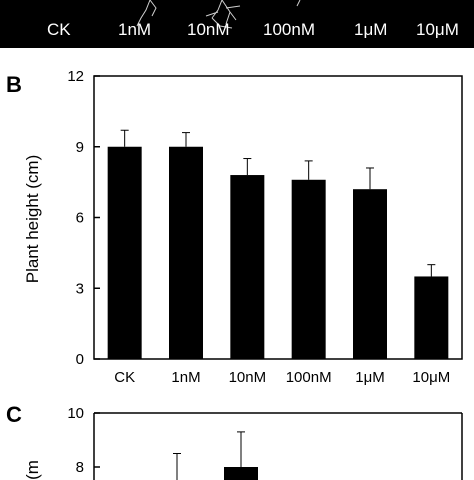 The width and height of the screenshot is (474, 480). What do you see at coordinates (208, 29) in the screenshot?
I see `photo-label-10nm: 10nM` at bounding box center [208, 29].